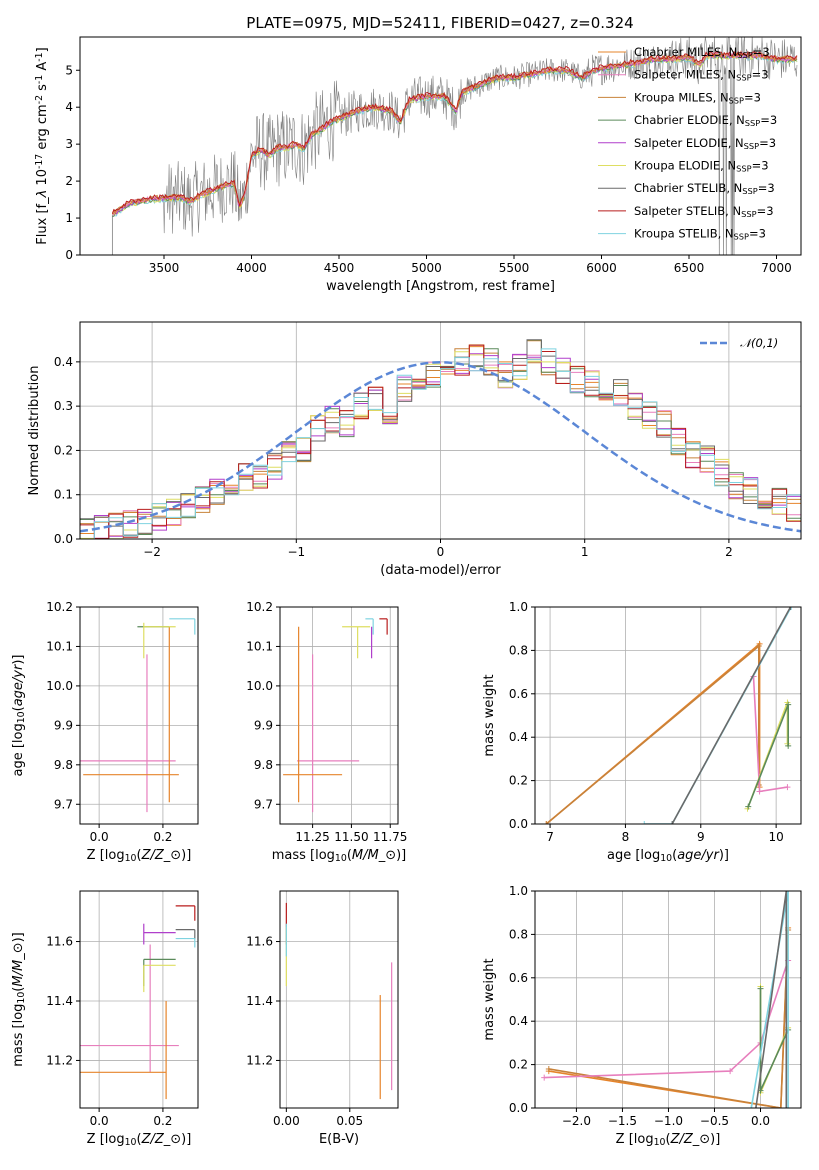 The image size is (819, 1170). What do you see at coordinates (518, 607) in the screenshot?
I see `y-tick-label: 1.0` at bounding box center [518, 607].